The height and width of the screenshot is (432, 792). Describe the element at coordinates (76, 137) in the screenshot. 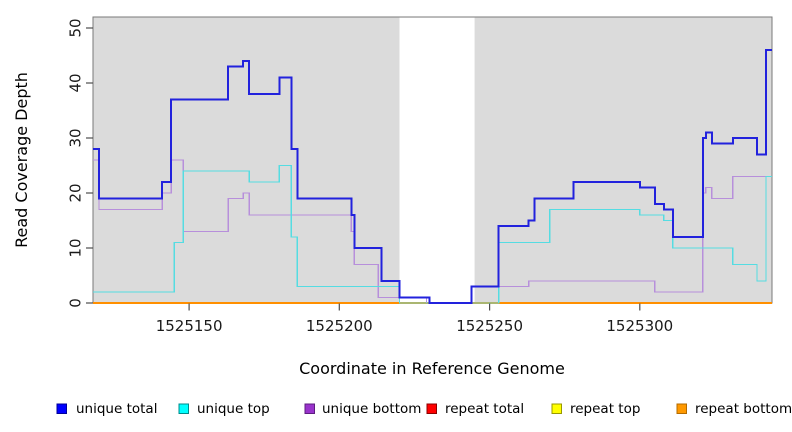

I see `y-tick-label: 30` at that location.